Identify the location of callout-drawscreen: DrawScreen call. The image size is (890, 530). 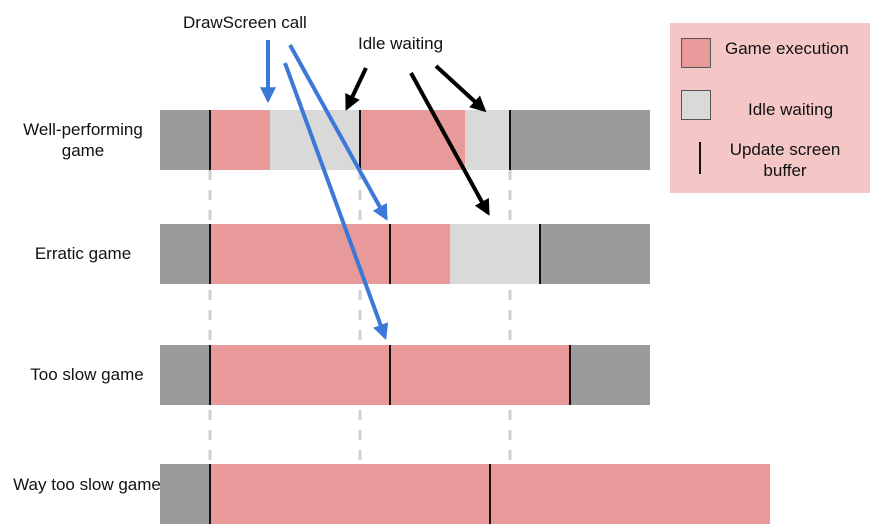
(245, 22).